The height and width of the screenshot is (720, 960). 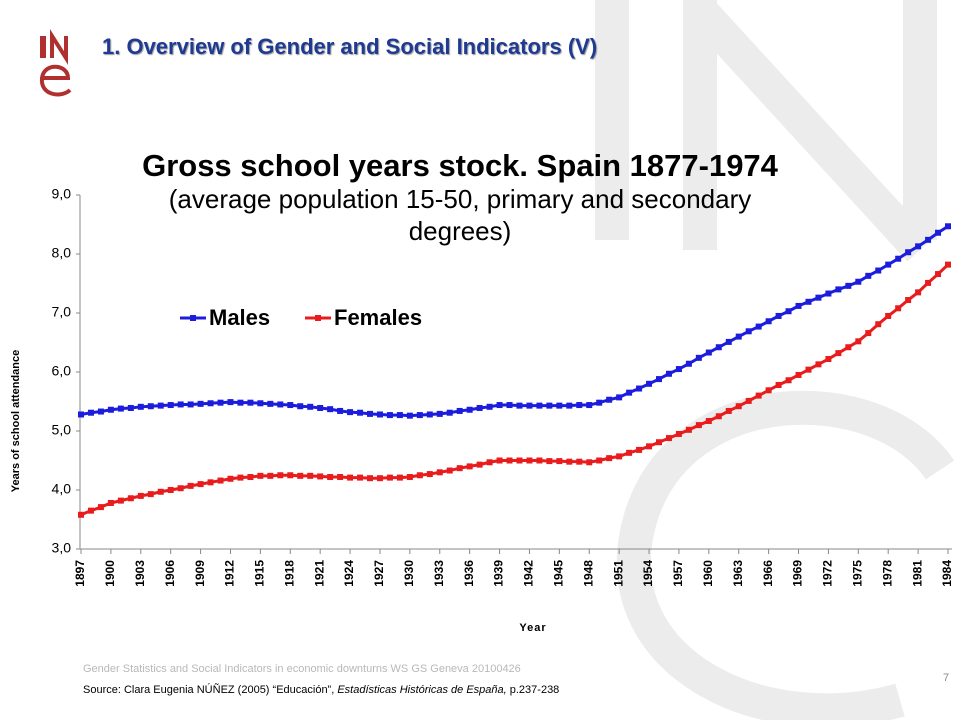 I want to click on x-tick-label: 1897, so click(x=80, y=573).